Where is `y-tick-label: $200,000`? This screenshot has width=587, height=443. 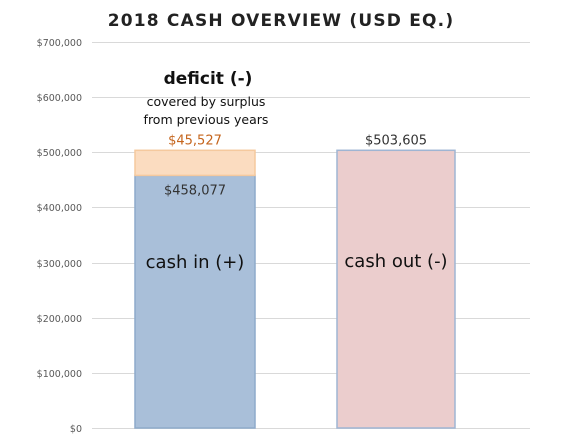
y-tick-label: $200,000 is located at coordinates (59, 319).